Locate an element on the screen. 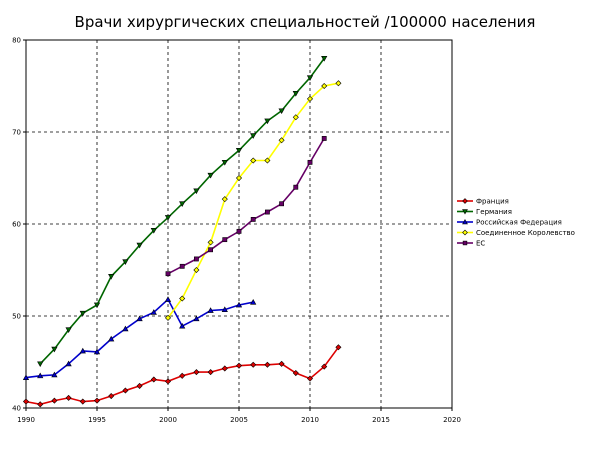  x-tick-label: 1995 is located at coordinates (97, 420).